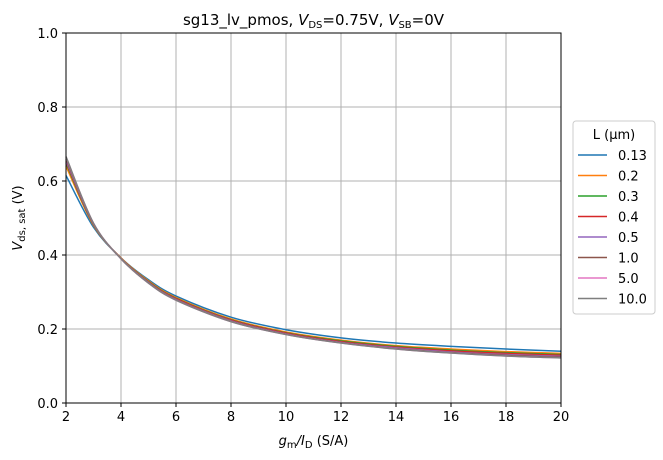 The height and width of the screenshot is (460, 663). What do you see at coordinates (451, 417) in the screenshot?
I see `x-tick-label: 16` at bounding box center [451, 417].